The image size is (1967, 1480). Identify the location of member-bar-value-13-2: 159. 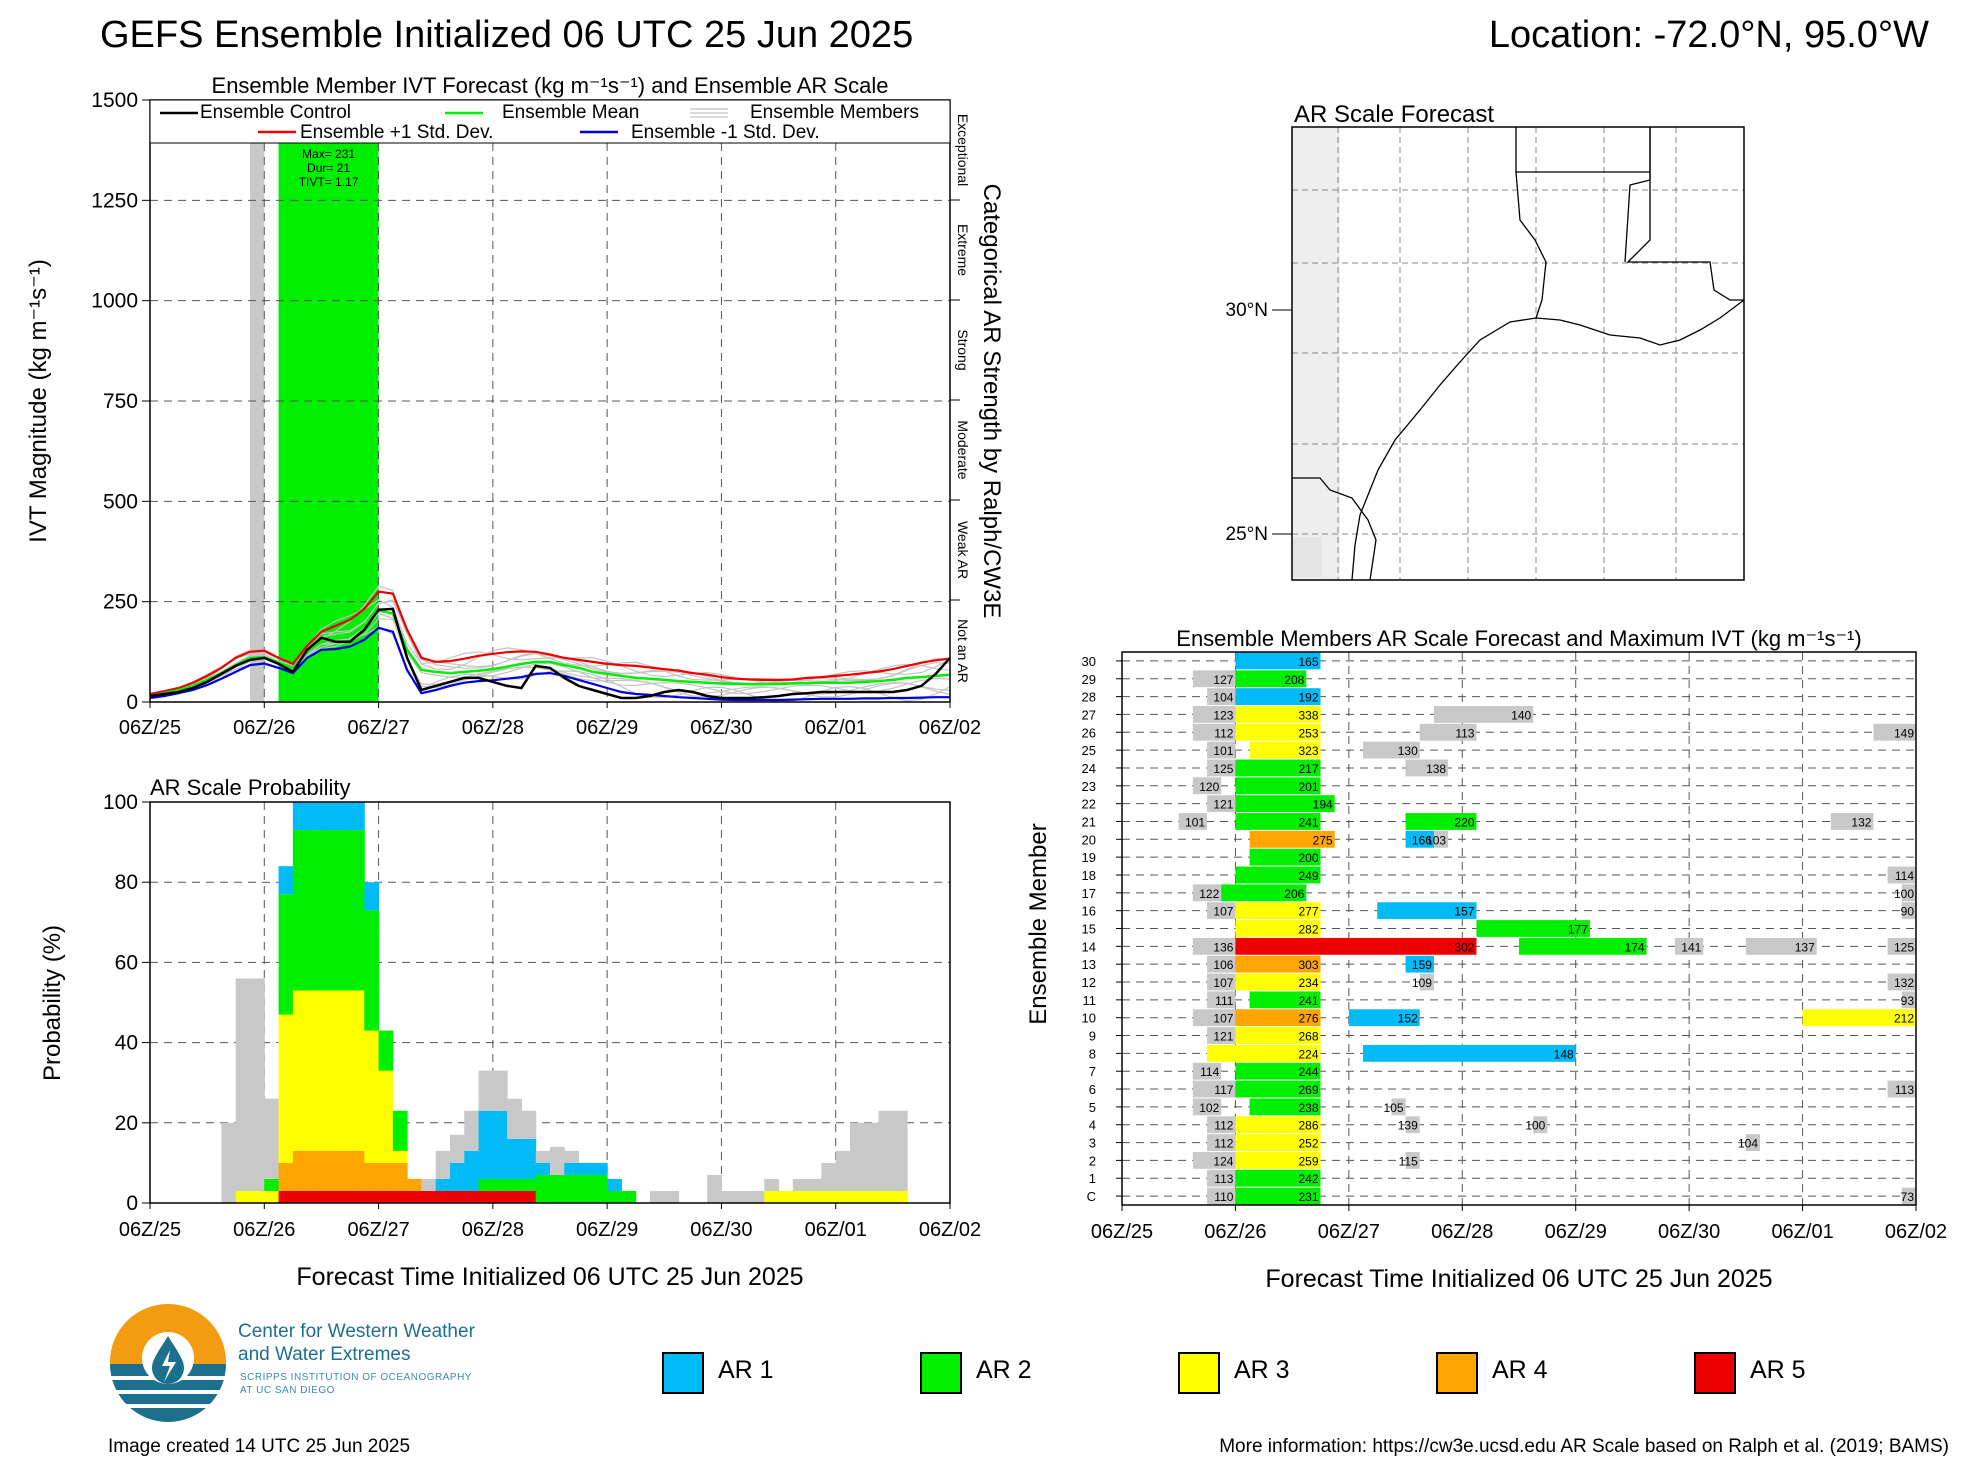
(1422, 965).